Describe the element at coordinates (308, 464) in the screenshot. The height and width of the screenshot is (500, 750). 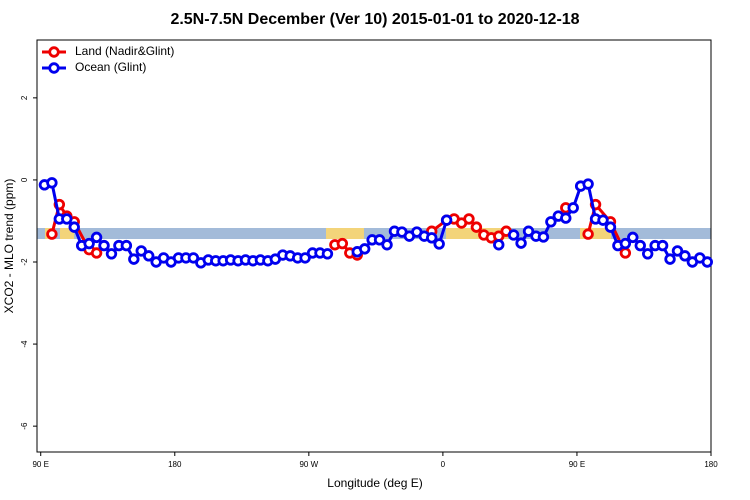
I see `x-tick-label: 90 W` at that location.